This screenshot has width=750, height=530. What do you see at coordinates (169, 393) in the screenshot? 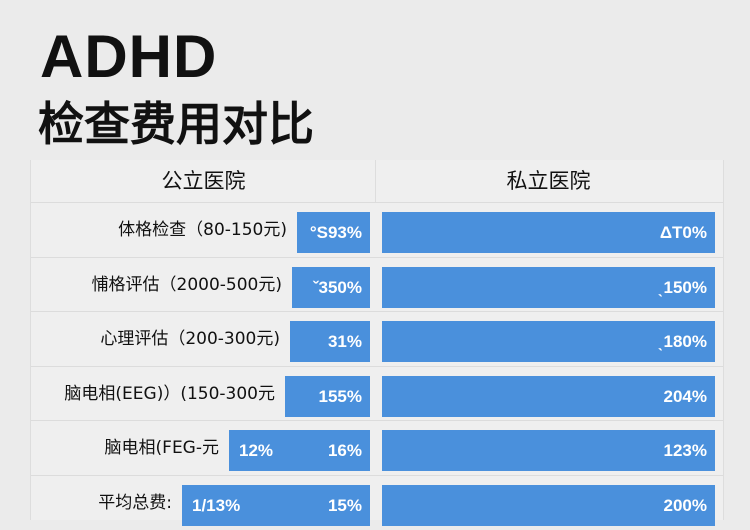
I see `row-label: 脑电相(EEG)）(150-300元` at bounding box center [169, 393].